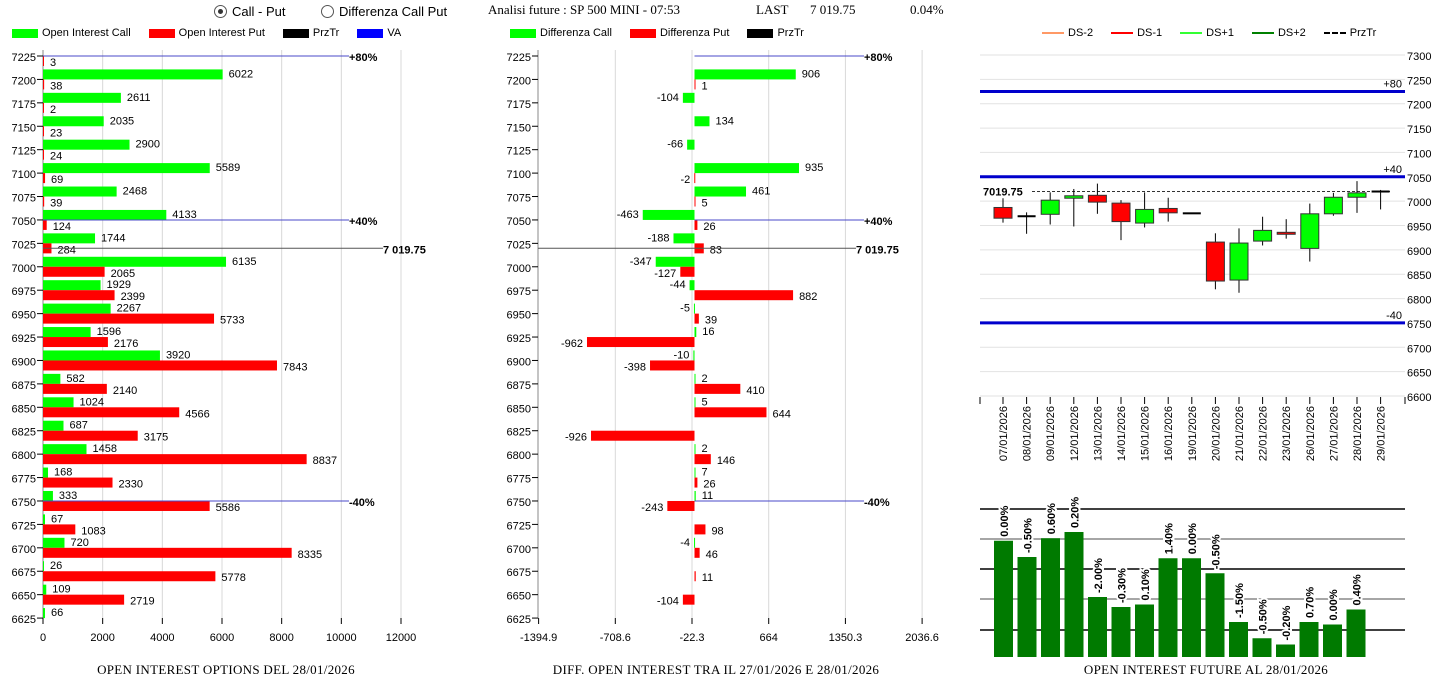 The width and height of the screenshot is (1437, 678). What do you see at coordinates (104, 449) in the screenshot?
I see `oi-value-label: 1458` at bounding box center [104, 449].